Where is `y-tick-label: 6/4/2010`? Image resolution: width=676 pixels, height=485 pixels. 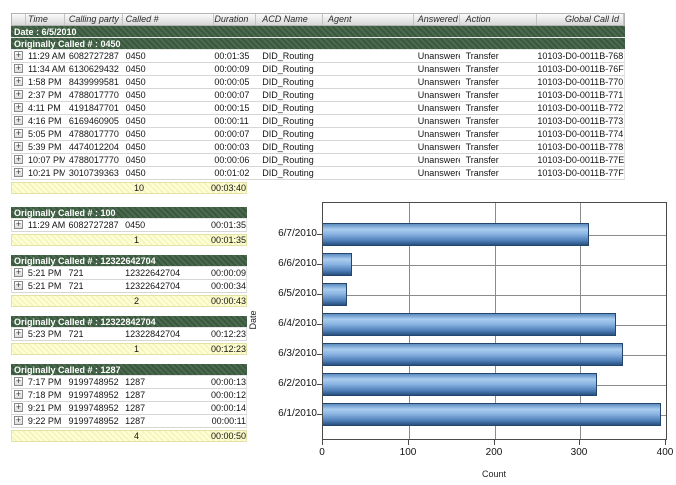
y-tick-label: 6/4/2010 is located at coordinates (297, 323).